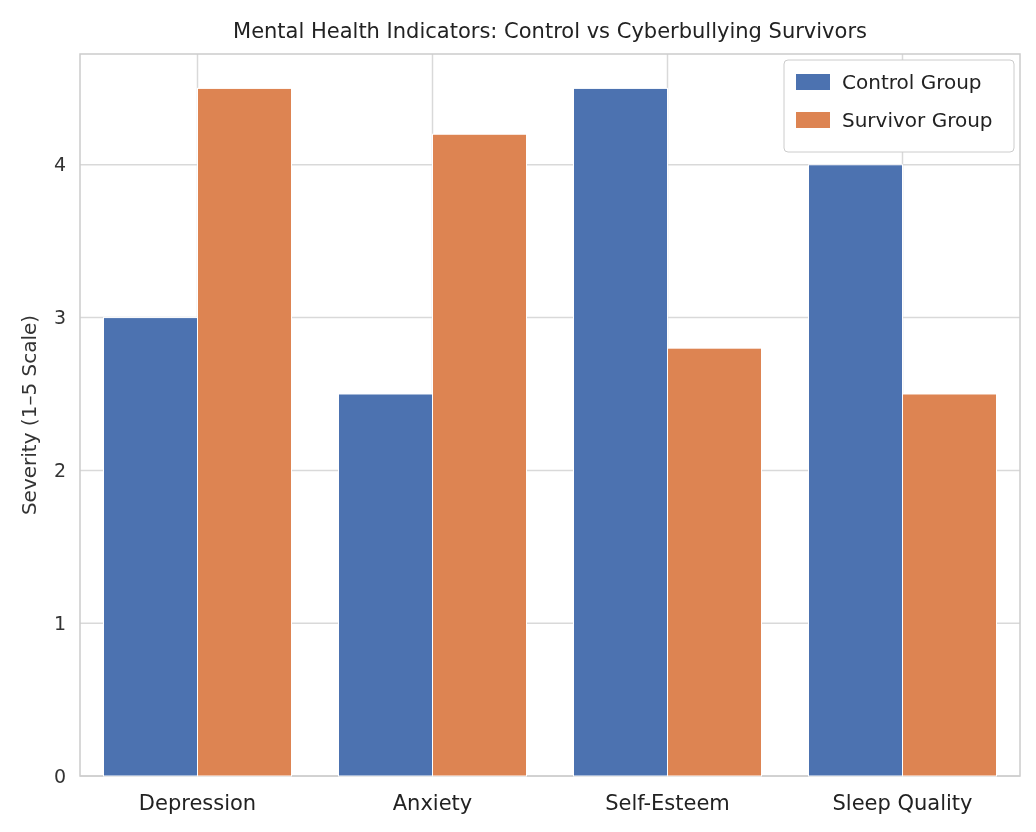  What do you see at coordinates (59, 470) in the screenshot?
I see `y-tick-label: 2` at bounding box center [59, 470].